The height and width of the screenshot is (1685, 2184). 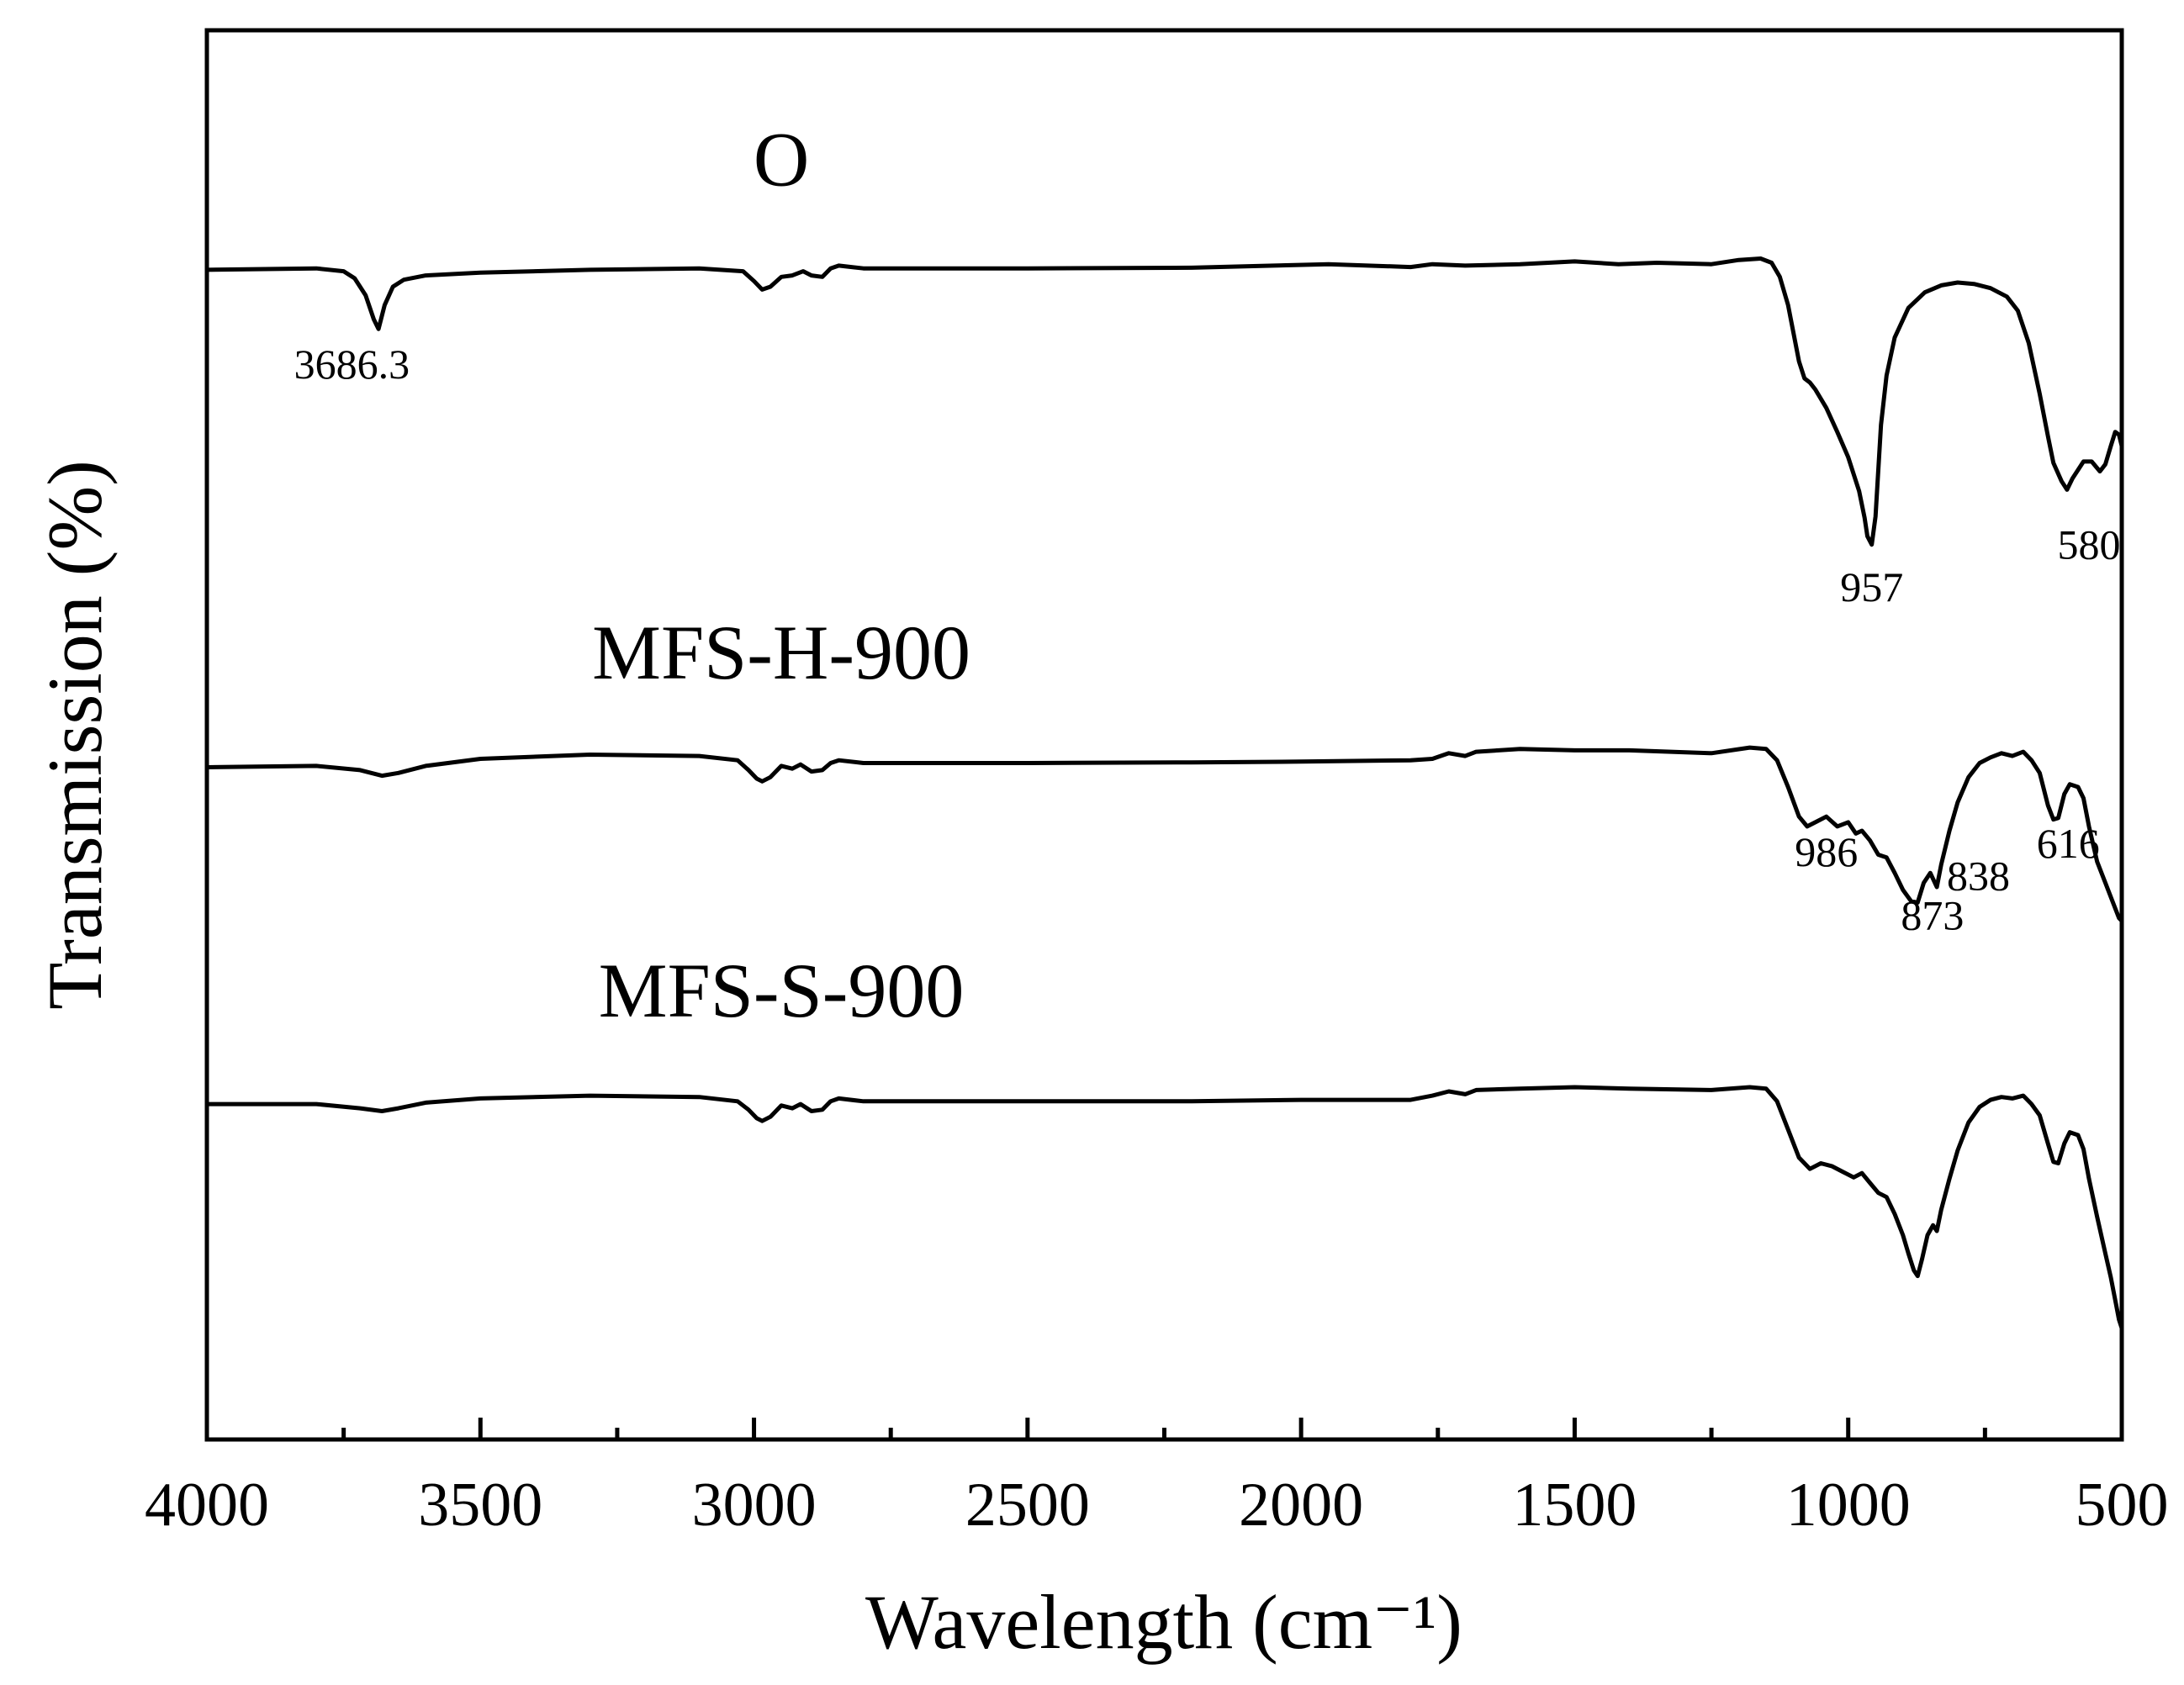 What do you see at coordinates (2122, 1505) in the screenshot?
I see `x-tick-label: 500` at bounding box center [2122, 1505].